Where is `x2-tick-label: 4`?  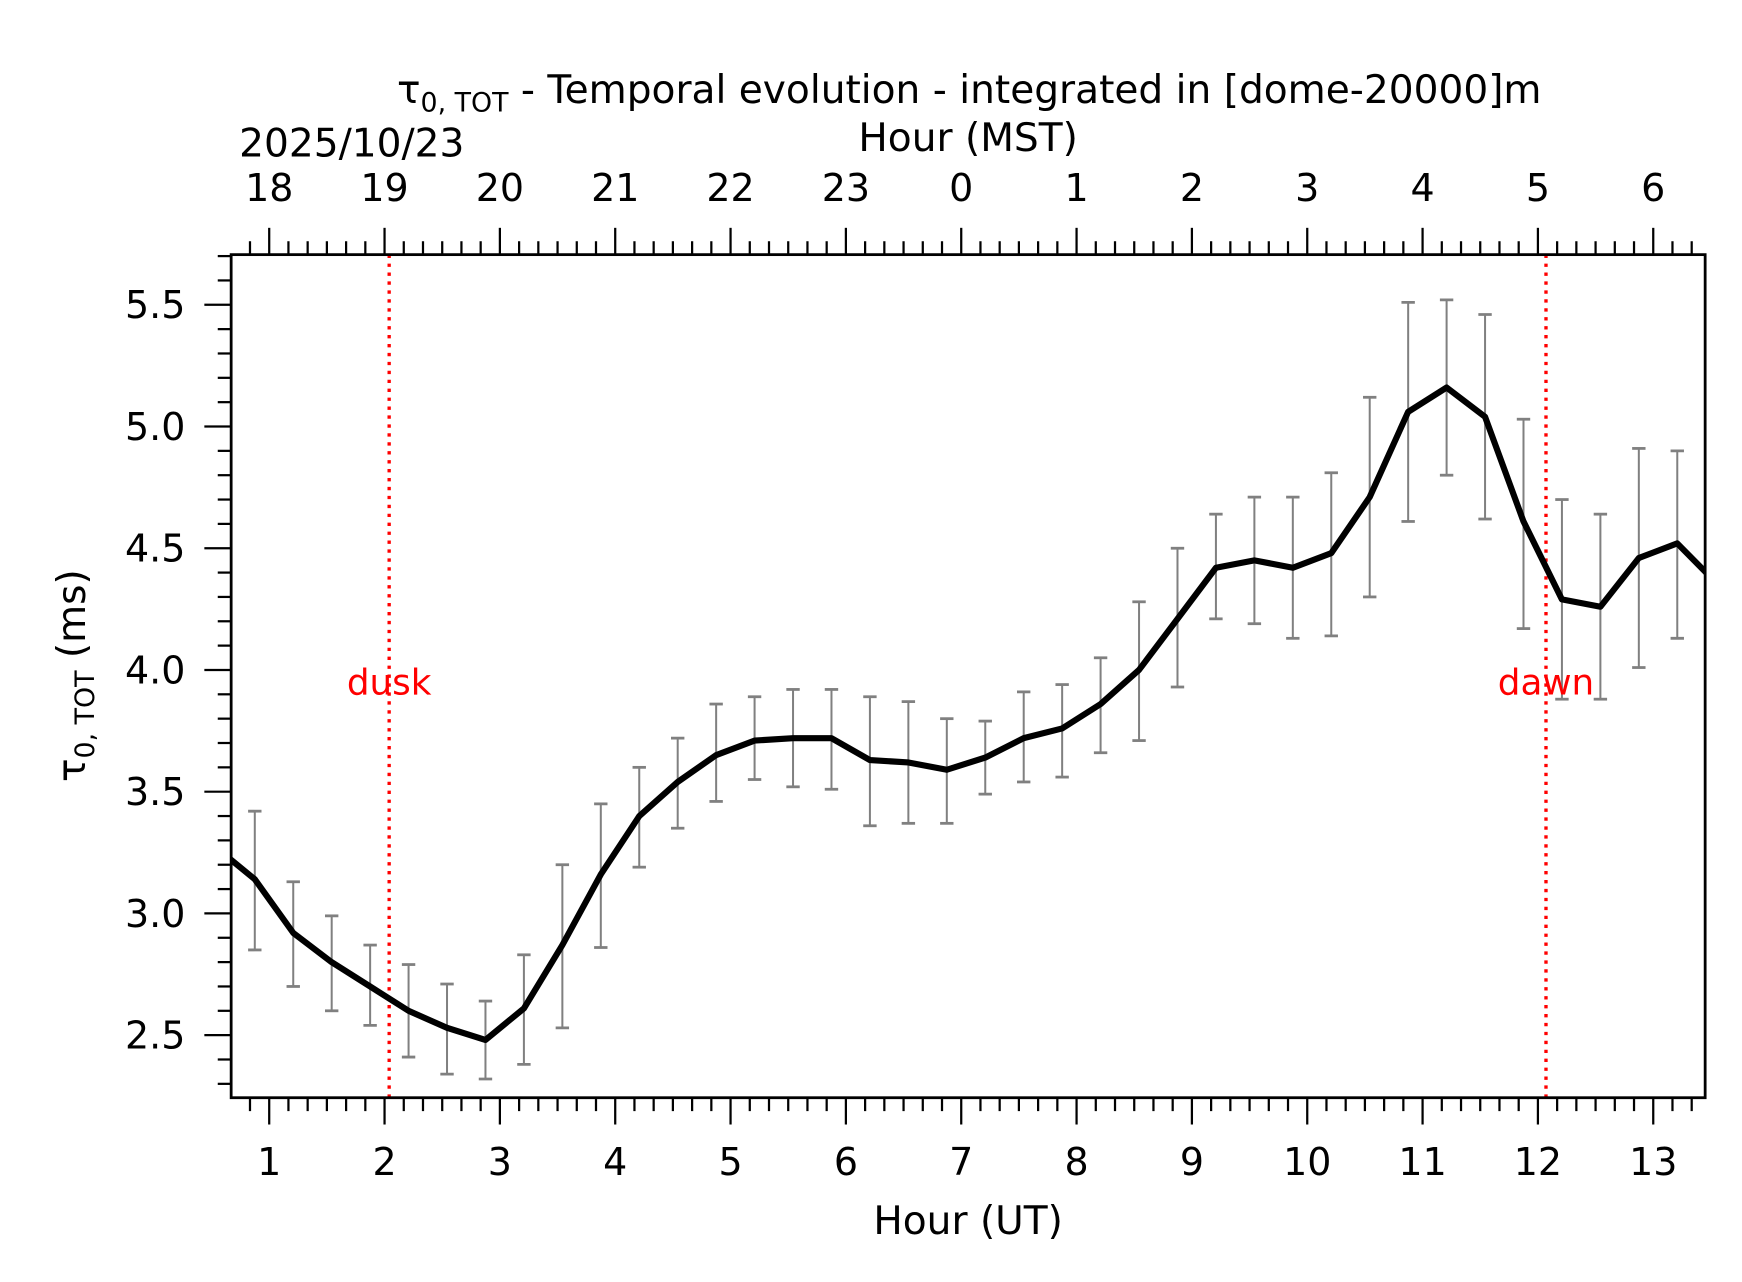
x2-tick-label: 4 is located at coordinates (1422, 188).